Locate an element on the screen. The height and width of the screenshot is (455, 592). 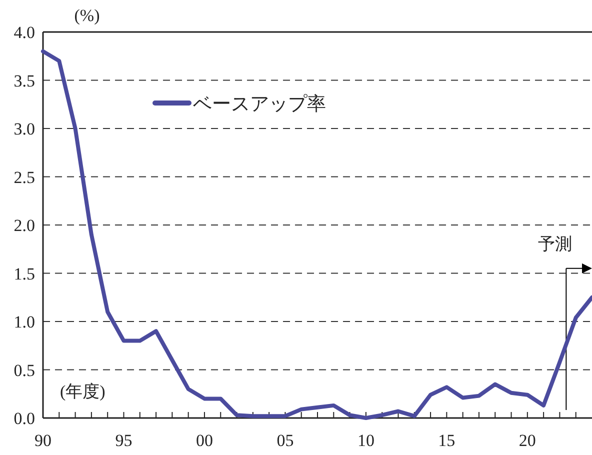
x-axis-title: (年度) is located at coordinates (83, 391).